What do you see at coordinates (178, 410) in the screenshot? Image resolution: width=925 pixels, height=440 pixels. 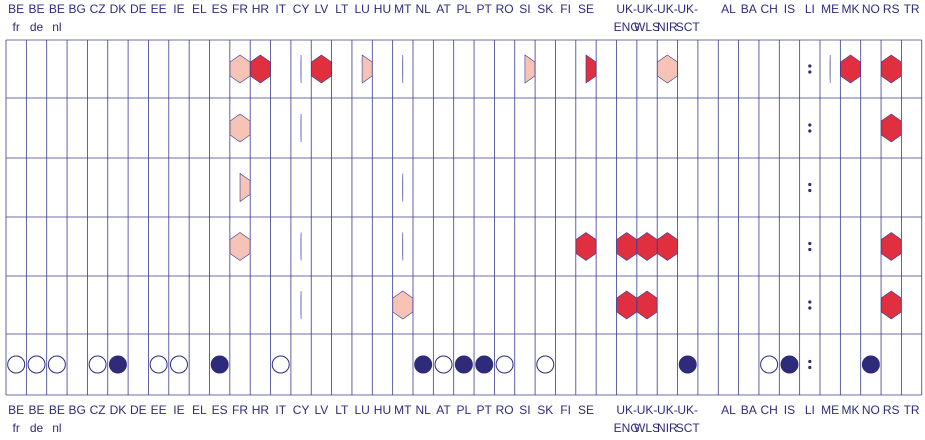 I see `bottom-label: IE` at bounding box center [178, 410].